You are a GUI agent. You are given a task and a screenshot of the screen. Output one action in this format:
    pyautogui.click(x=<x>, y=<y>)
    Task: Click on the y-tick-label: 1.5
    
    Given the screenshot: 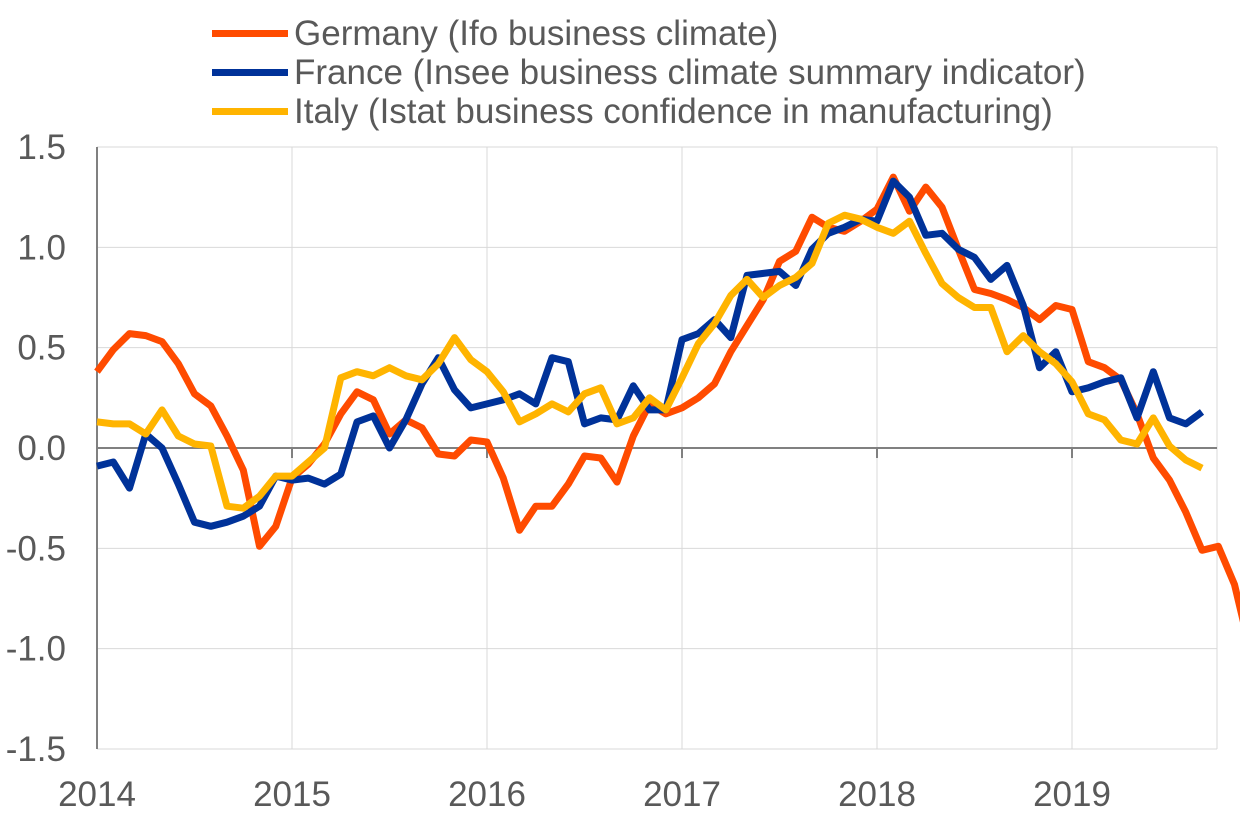 What is the action you would take?
    pyautogui.click(x=41, y=147)
    